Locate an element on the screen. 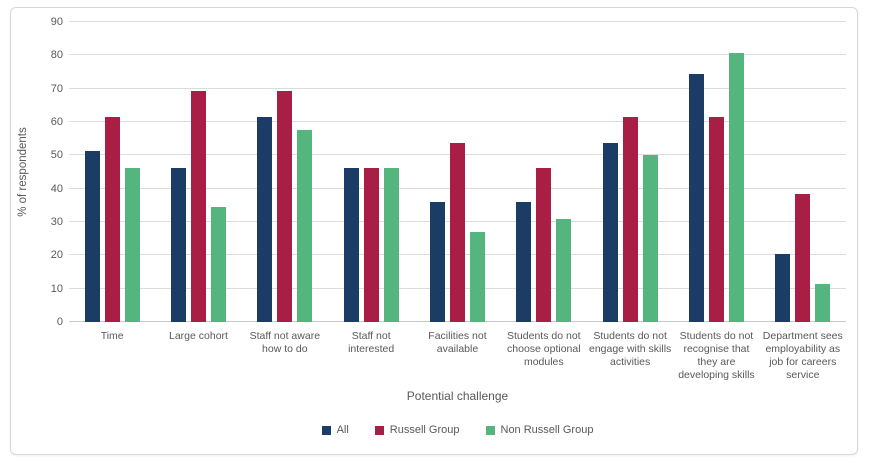  y-tick-label: 80 is located at coordinates (56, 55).